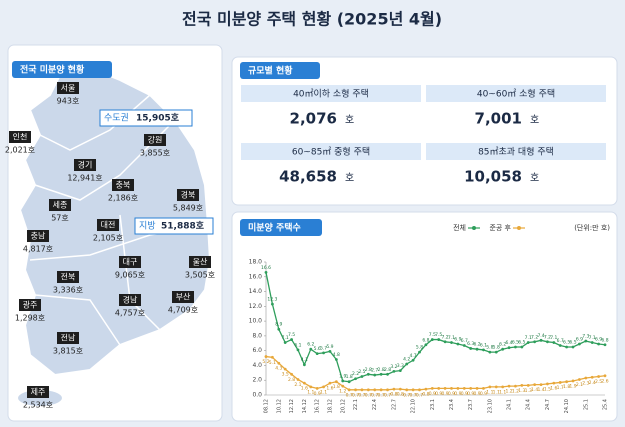  Describe the element at coordinates (516, 152) in the screenshot. I see `cell-label: 85㎡초과 대형 주택` at that location.